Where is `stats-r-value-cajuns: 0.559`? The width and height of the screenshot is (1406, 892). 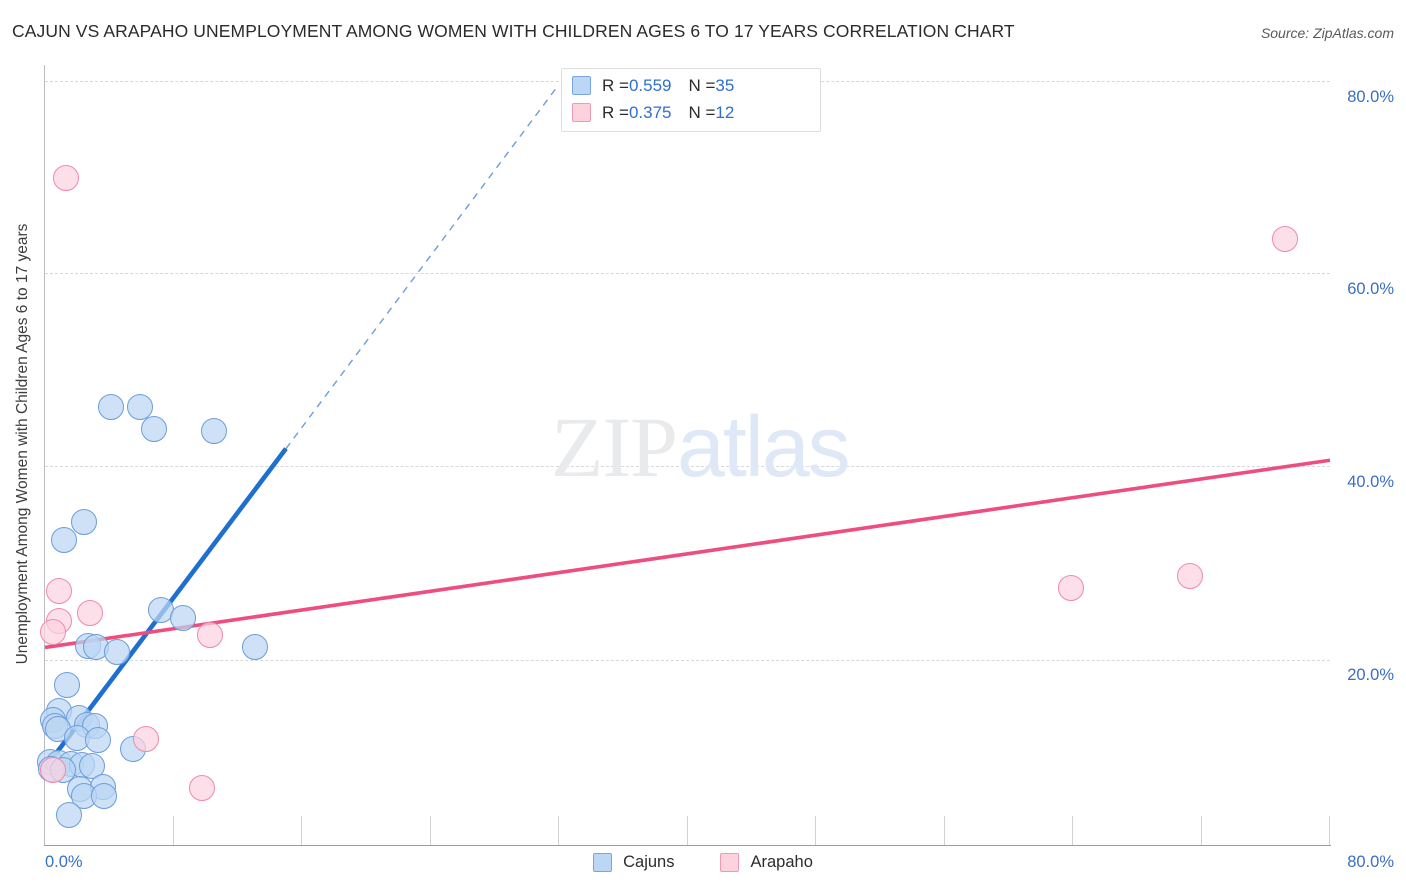 stats-r-value-cajuns: 0.559 is located at coordinates (650, 85).